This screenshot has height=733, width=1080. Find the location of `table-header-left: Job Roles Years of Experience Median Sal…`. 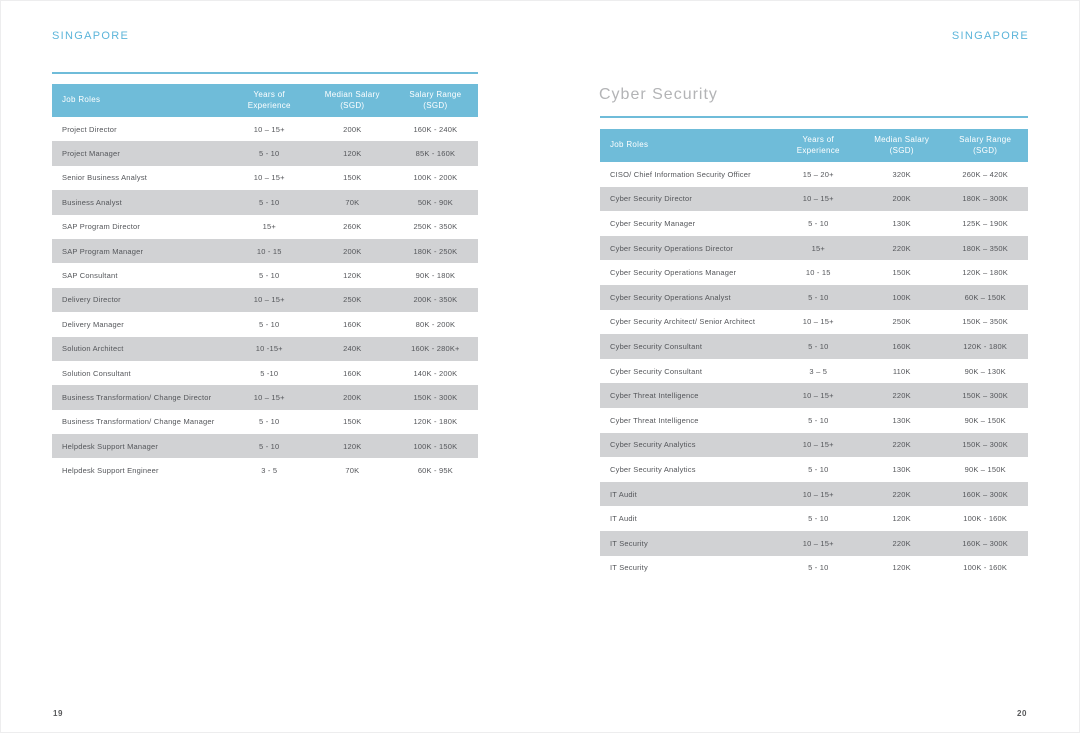

table-header-left: Job Roles Years of Experience Median Sal… is located at coordinates (265, 100).